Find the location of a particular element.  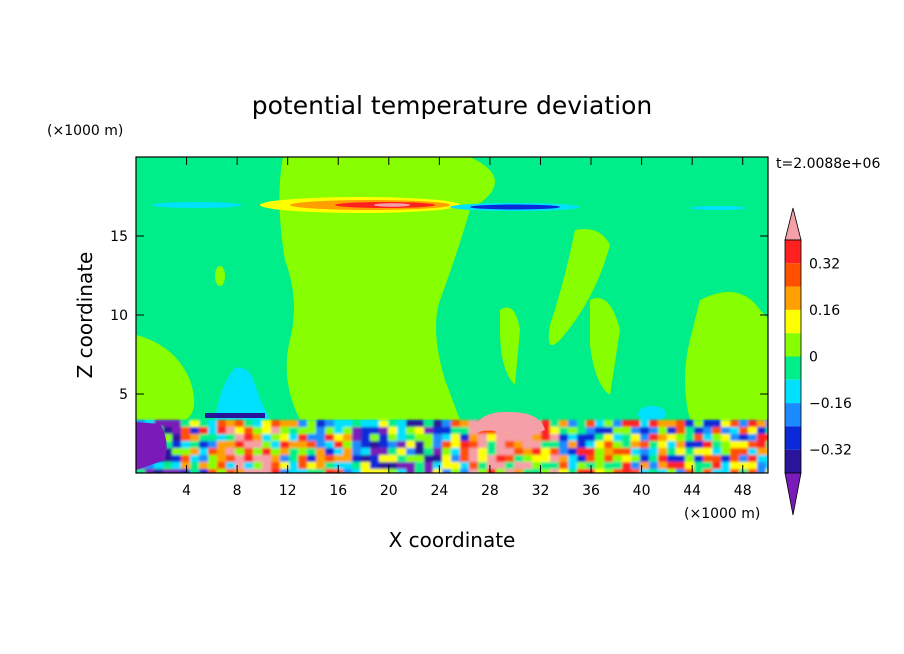

x-tick-label: 12 is located at coordinates (288, 491).